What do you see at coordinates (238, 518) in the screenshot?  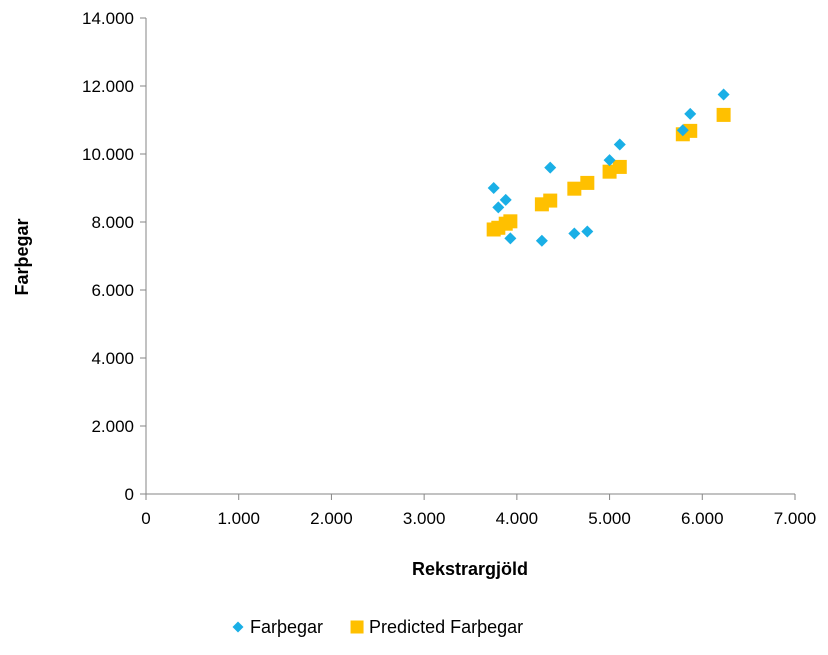 I see `x-tick-label: 1.000` at bounding box center [238, 518].